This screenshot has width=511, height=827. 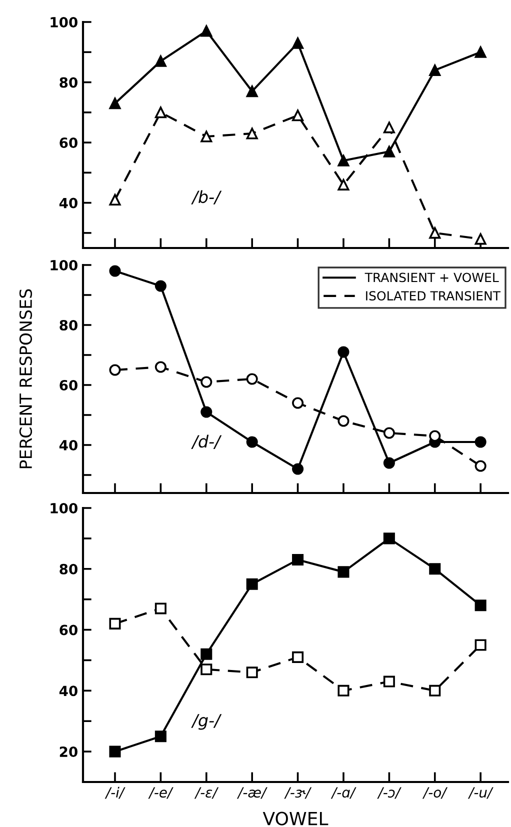 What do you see at coordinates (389, 793) in the screenshot?
I see `x-tick-label: /-ɔ/` at bounding box center [389, 793].